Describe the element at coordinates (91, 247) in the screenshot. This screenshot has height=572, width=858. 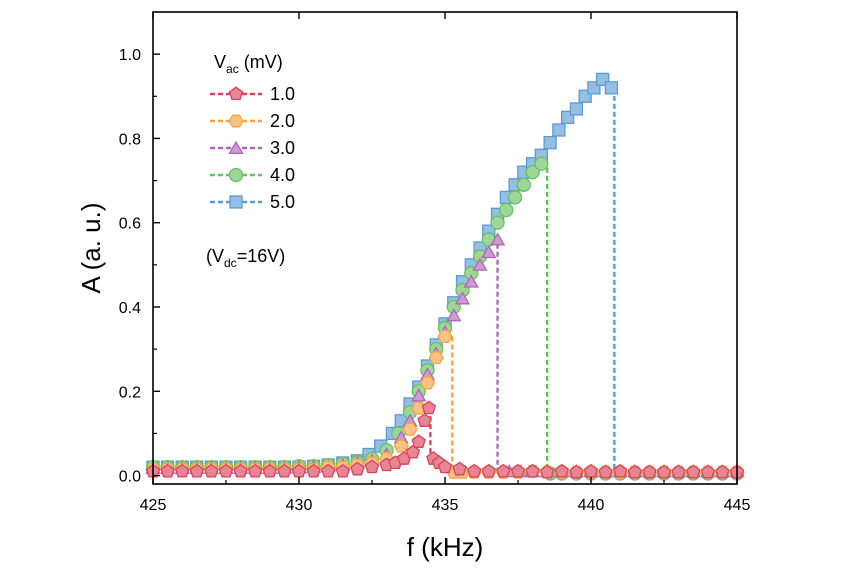
I see `y-axis-title: A (a. u.)` at that location.